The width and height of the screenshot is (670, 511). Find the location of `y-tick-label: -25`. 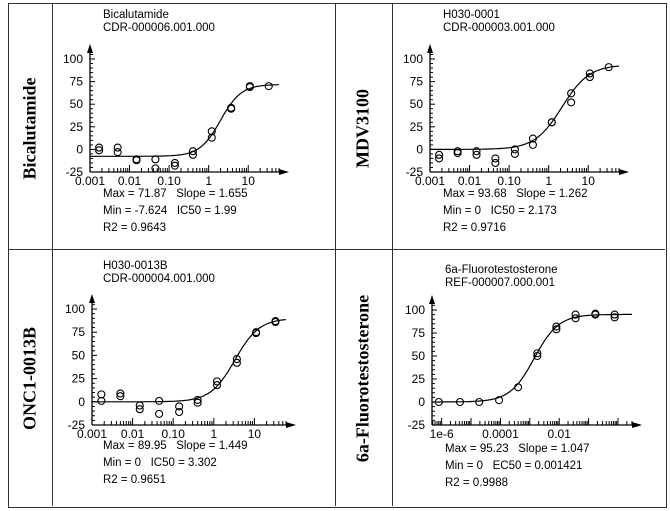

y-tick-label: -25 is located at coordinates (75, 172).